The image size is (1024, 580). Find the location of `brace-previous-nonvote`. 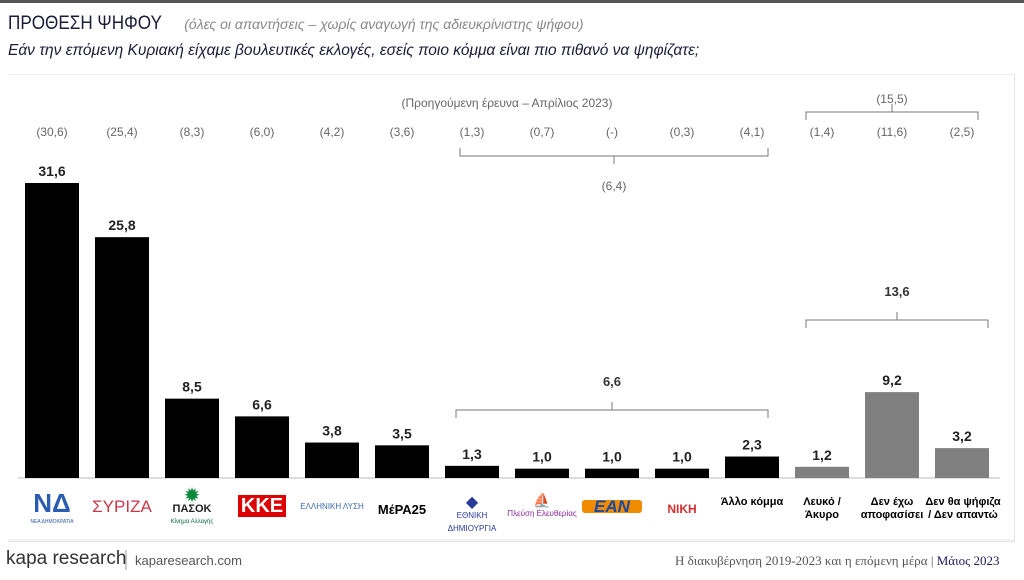

brace-previous-nonvote is located at coordinates (892, 112).